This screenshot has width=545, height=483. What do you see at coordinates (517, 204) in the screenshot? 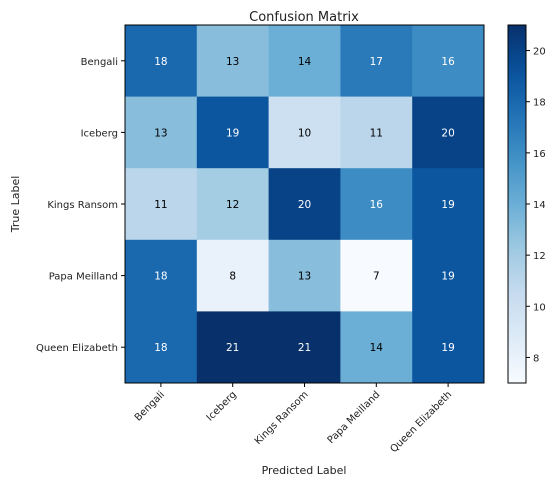
I see `colorbar` at bounding box center [517, 204].